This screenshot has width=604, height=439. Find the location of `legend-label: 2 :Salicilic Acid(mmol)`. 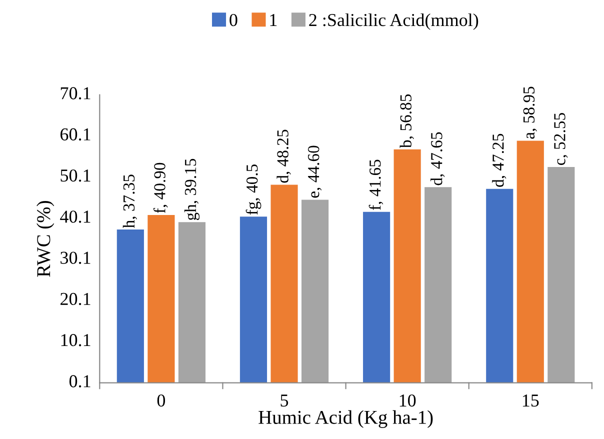

legend-label: 2 :Salicilic Acid(mmol) is located at coordinates (393, 21).